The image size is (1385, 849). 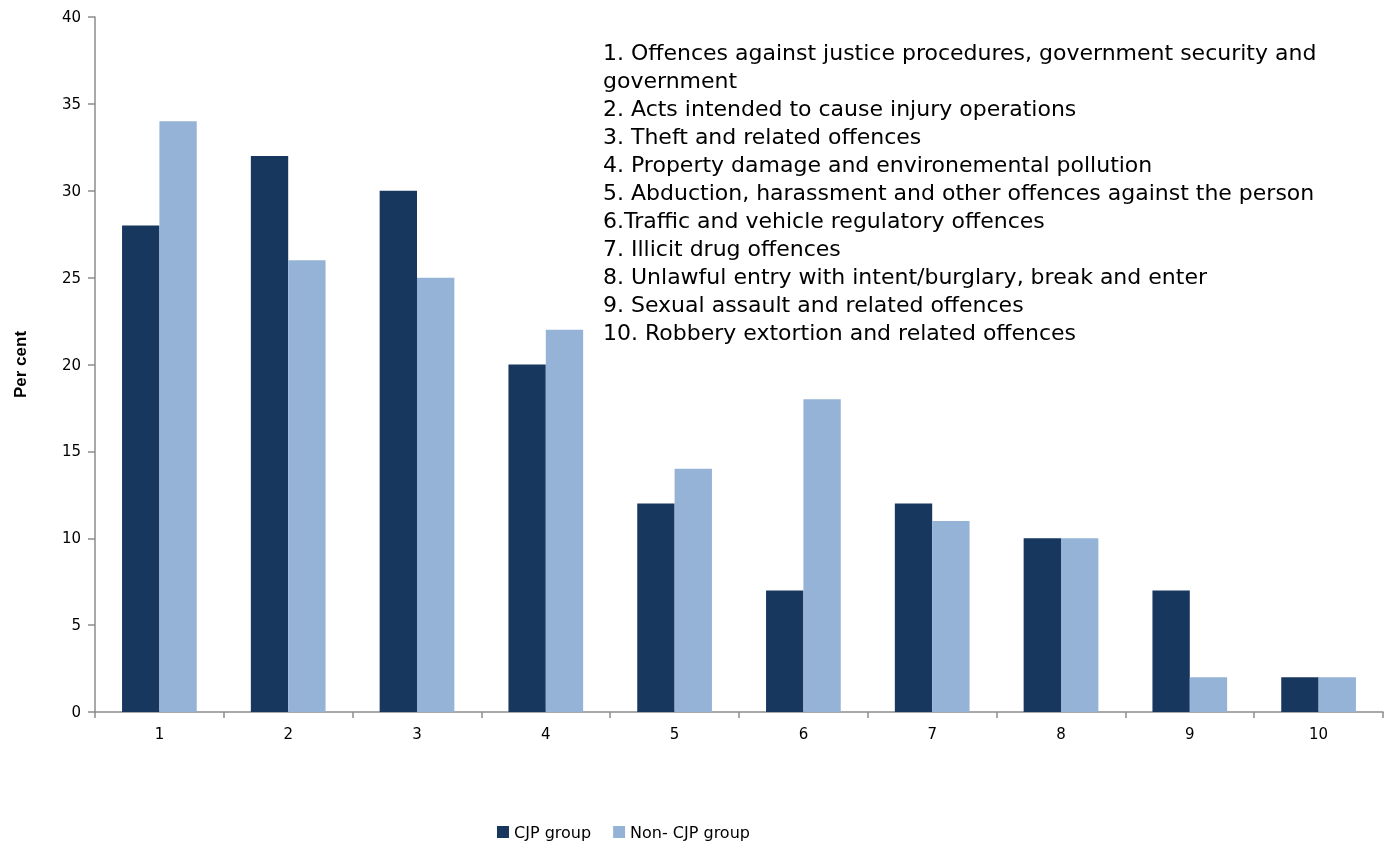 I want to click on annotation: 7. Illicit drug offences, so click(x=722, y=248).